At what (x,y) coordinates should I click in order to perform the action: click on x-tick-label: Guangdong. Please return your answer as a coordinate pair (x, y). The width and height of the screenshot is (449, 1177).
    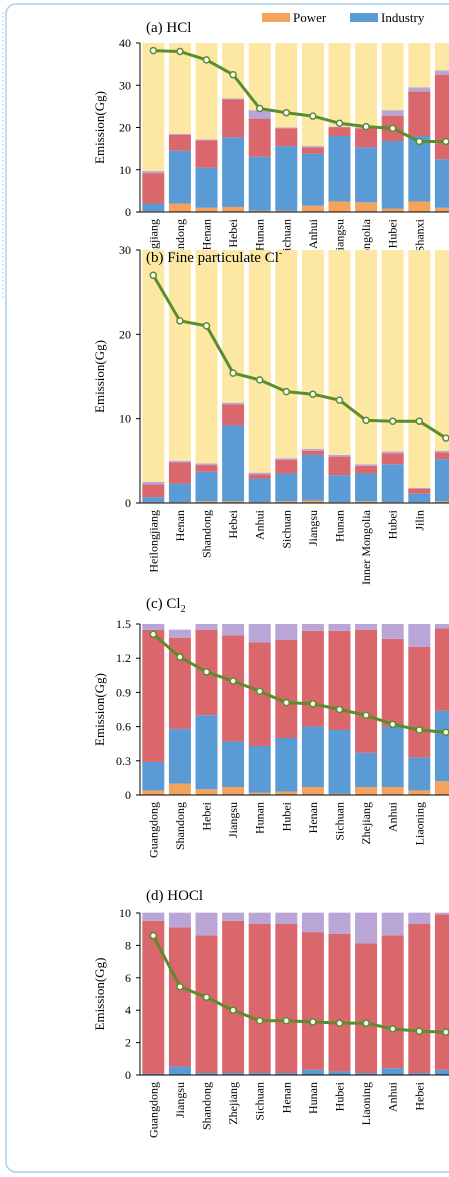
    Looking at the image, I should click on (153, 830).